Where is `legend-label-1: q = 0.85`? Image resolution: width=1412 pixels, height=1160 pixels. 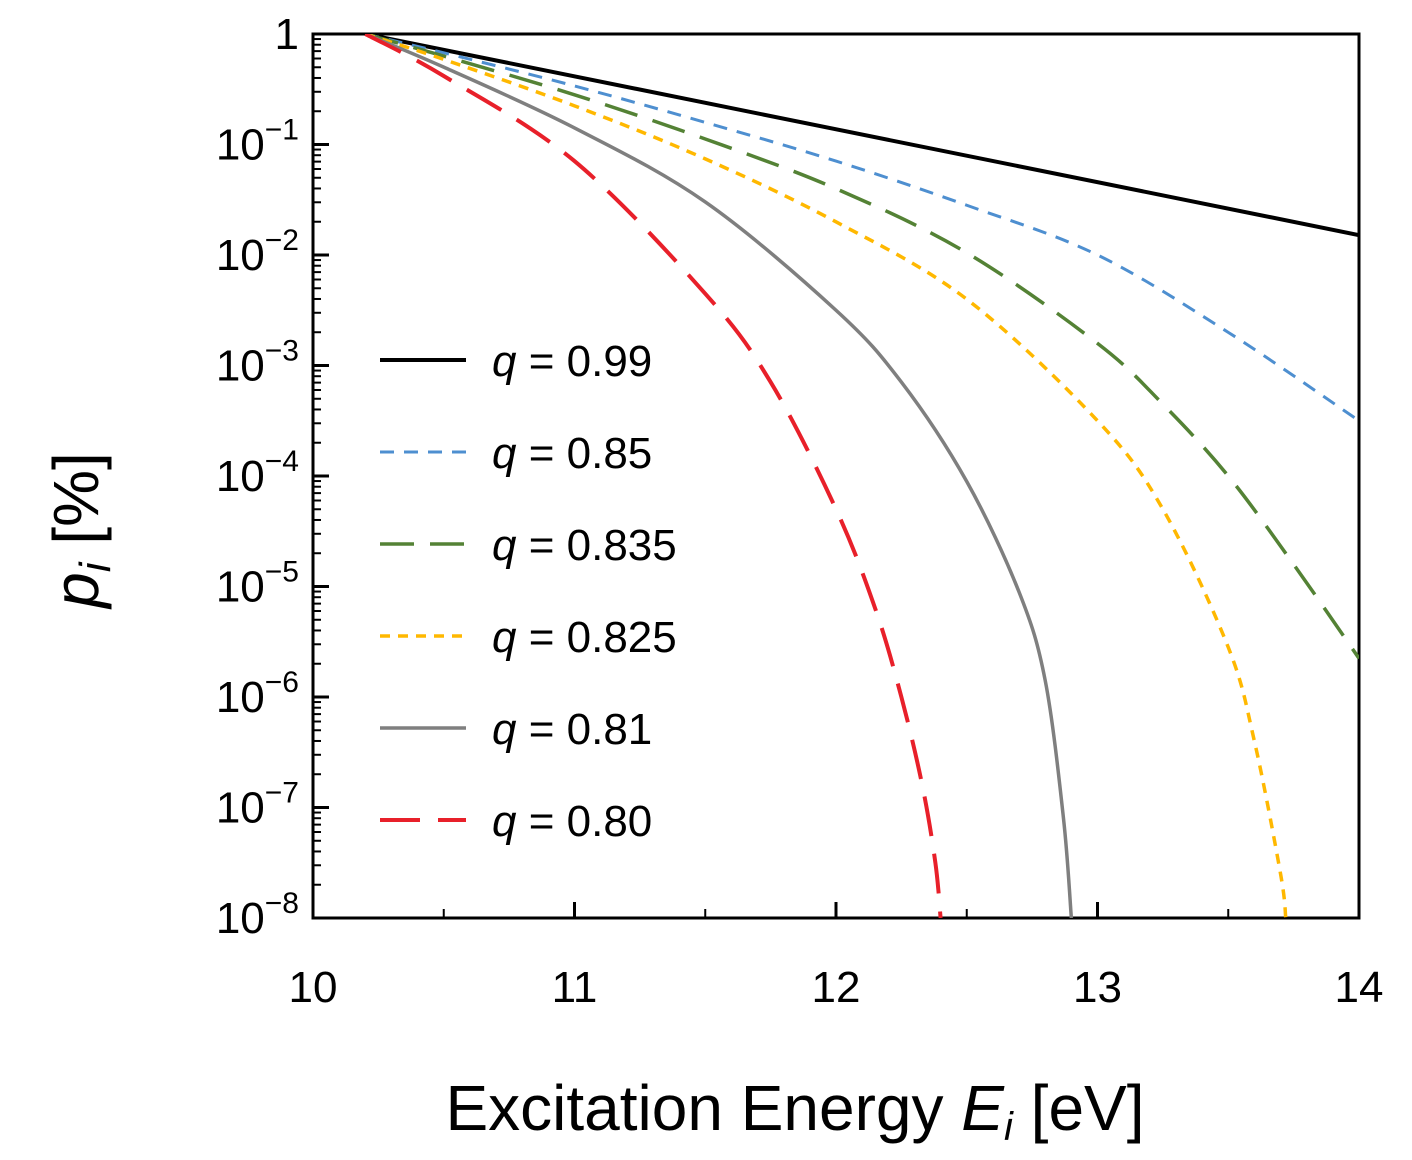
legend-label-1: q = 0.85 is located at coordinates (572, 453).